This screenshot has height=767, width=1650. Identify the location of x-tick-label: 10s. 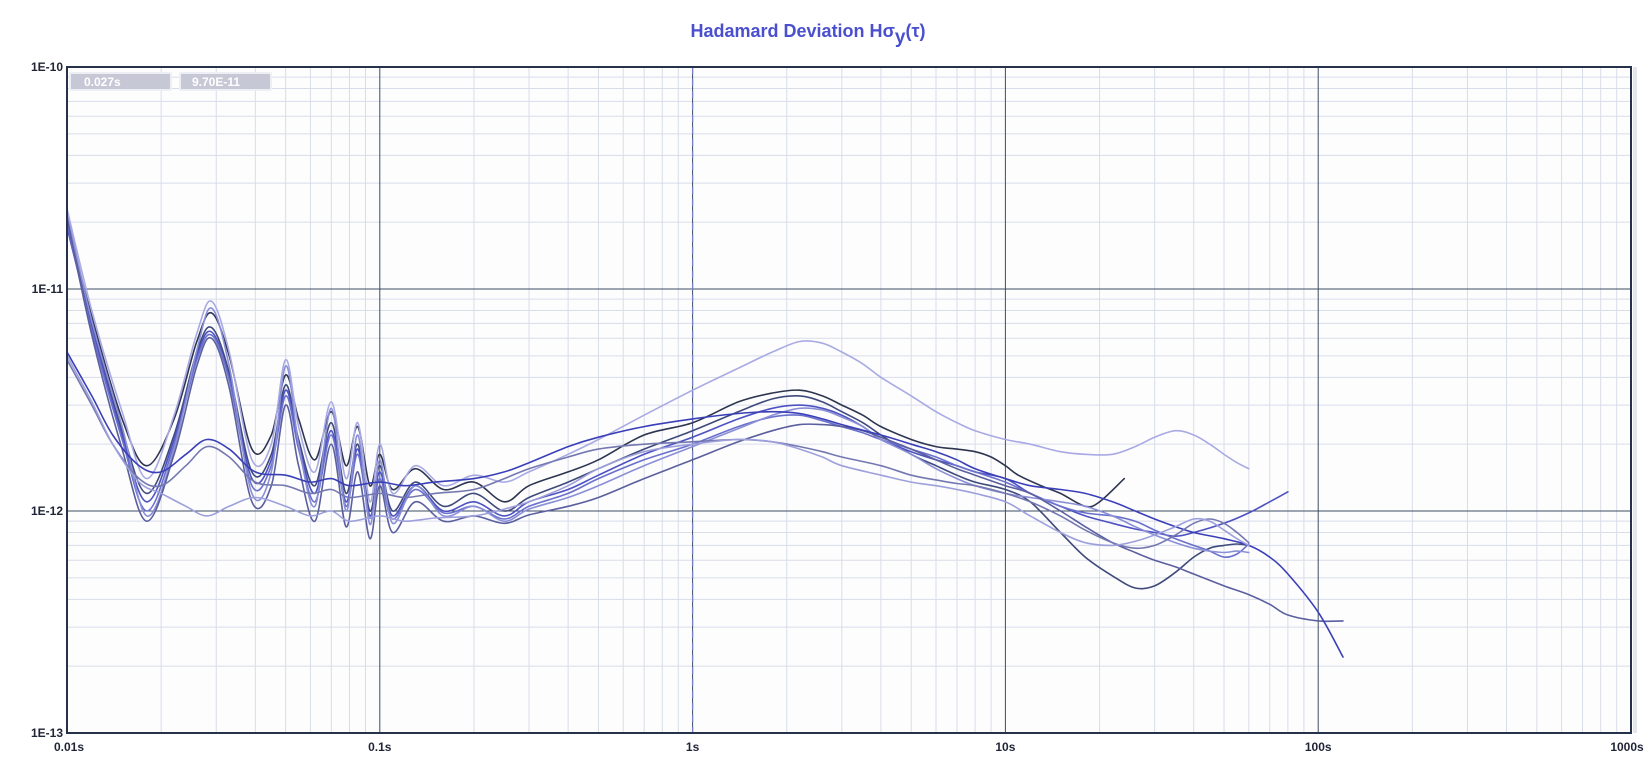
(1005, 747).